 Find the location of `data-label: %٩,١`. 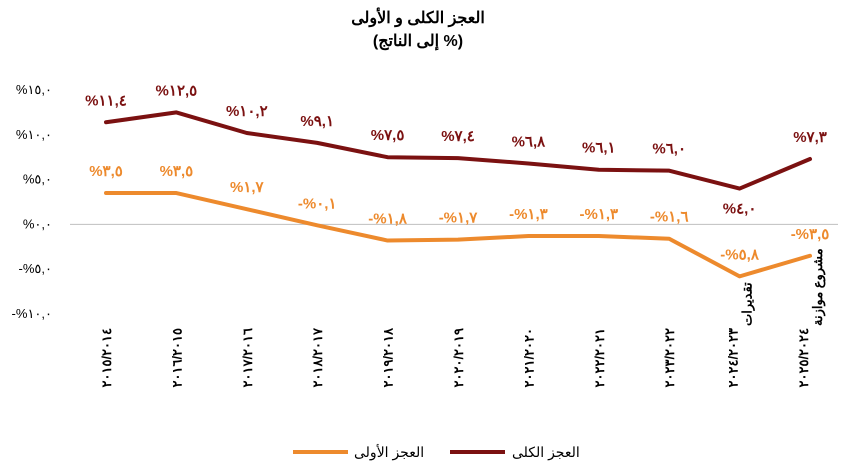

data-label: %٩,١ is located at coordinates (317, 121).